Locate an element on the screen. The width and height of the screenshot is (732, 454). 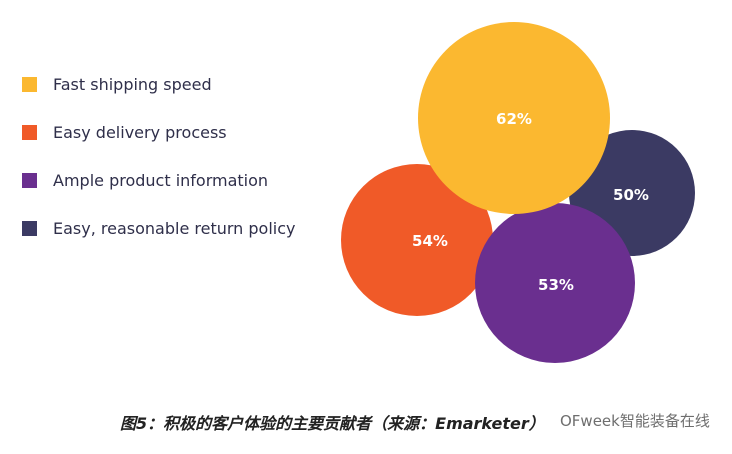
bubble-label-product-info: 53% is located at coordinates (556, 285).